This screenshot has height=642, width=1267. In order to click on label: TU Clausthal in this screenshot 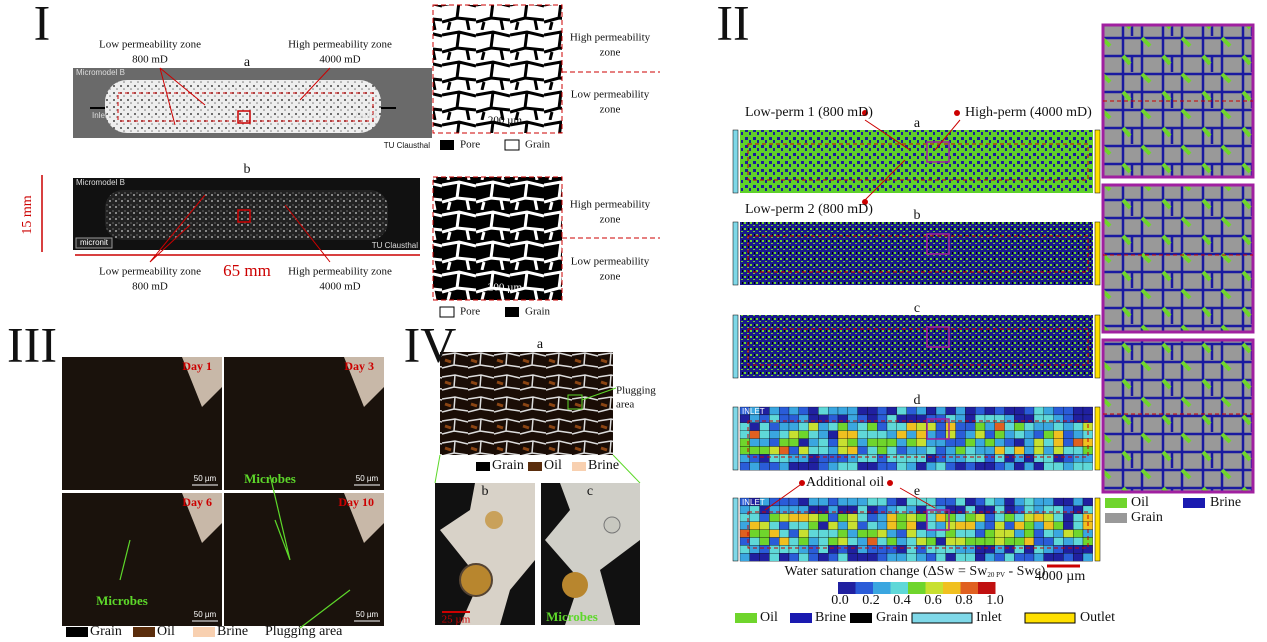, I will do `click(395, 245)`.